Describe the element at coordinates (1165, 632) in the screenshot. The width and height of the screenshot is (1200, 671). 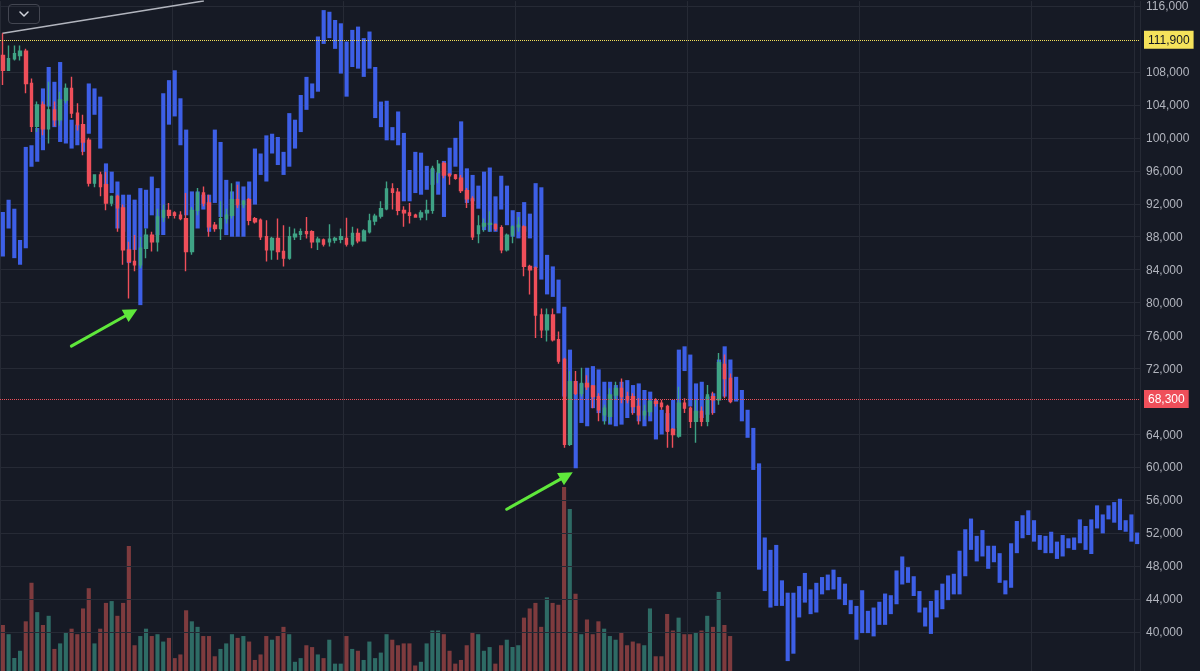
I see `y-tick-label: 40,000` at that location.